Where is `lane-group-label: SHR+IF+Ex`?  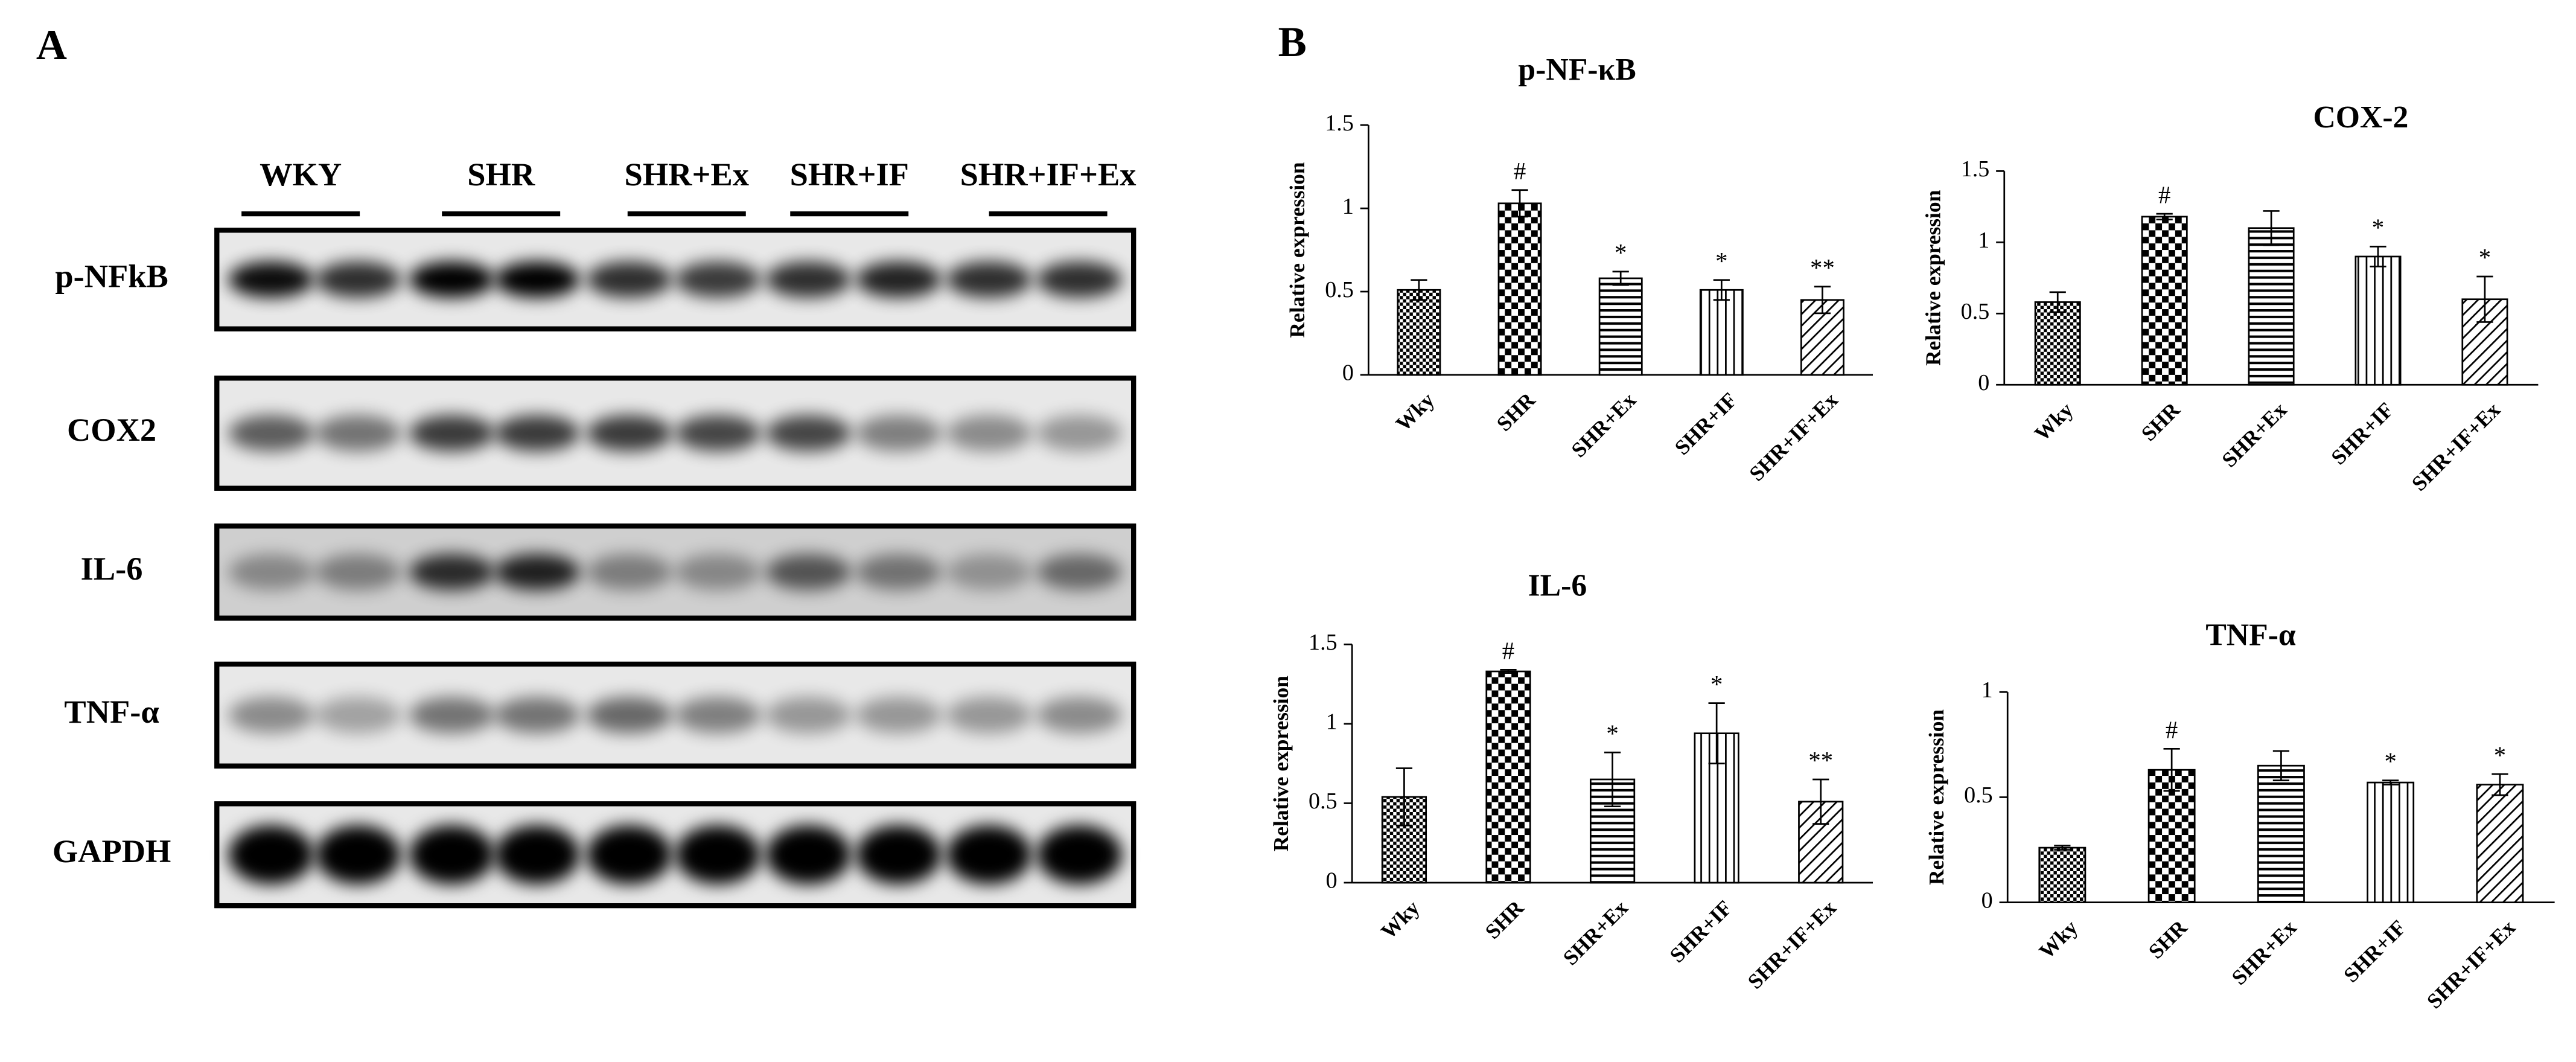
lane-group-label: SHR+IF+Ex is located at coordinates (1048, 174).